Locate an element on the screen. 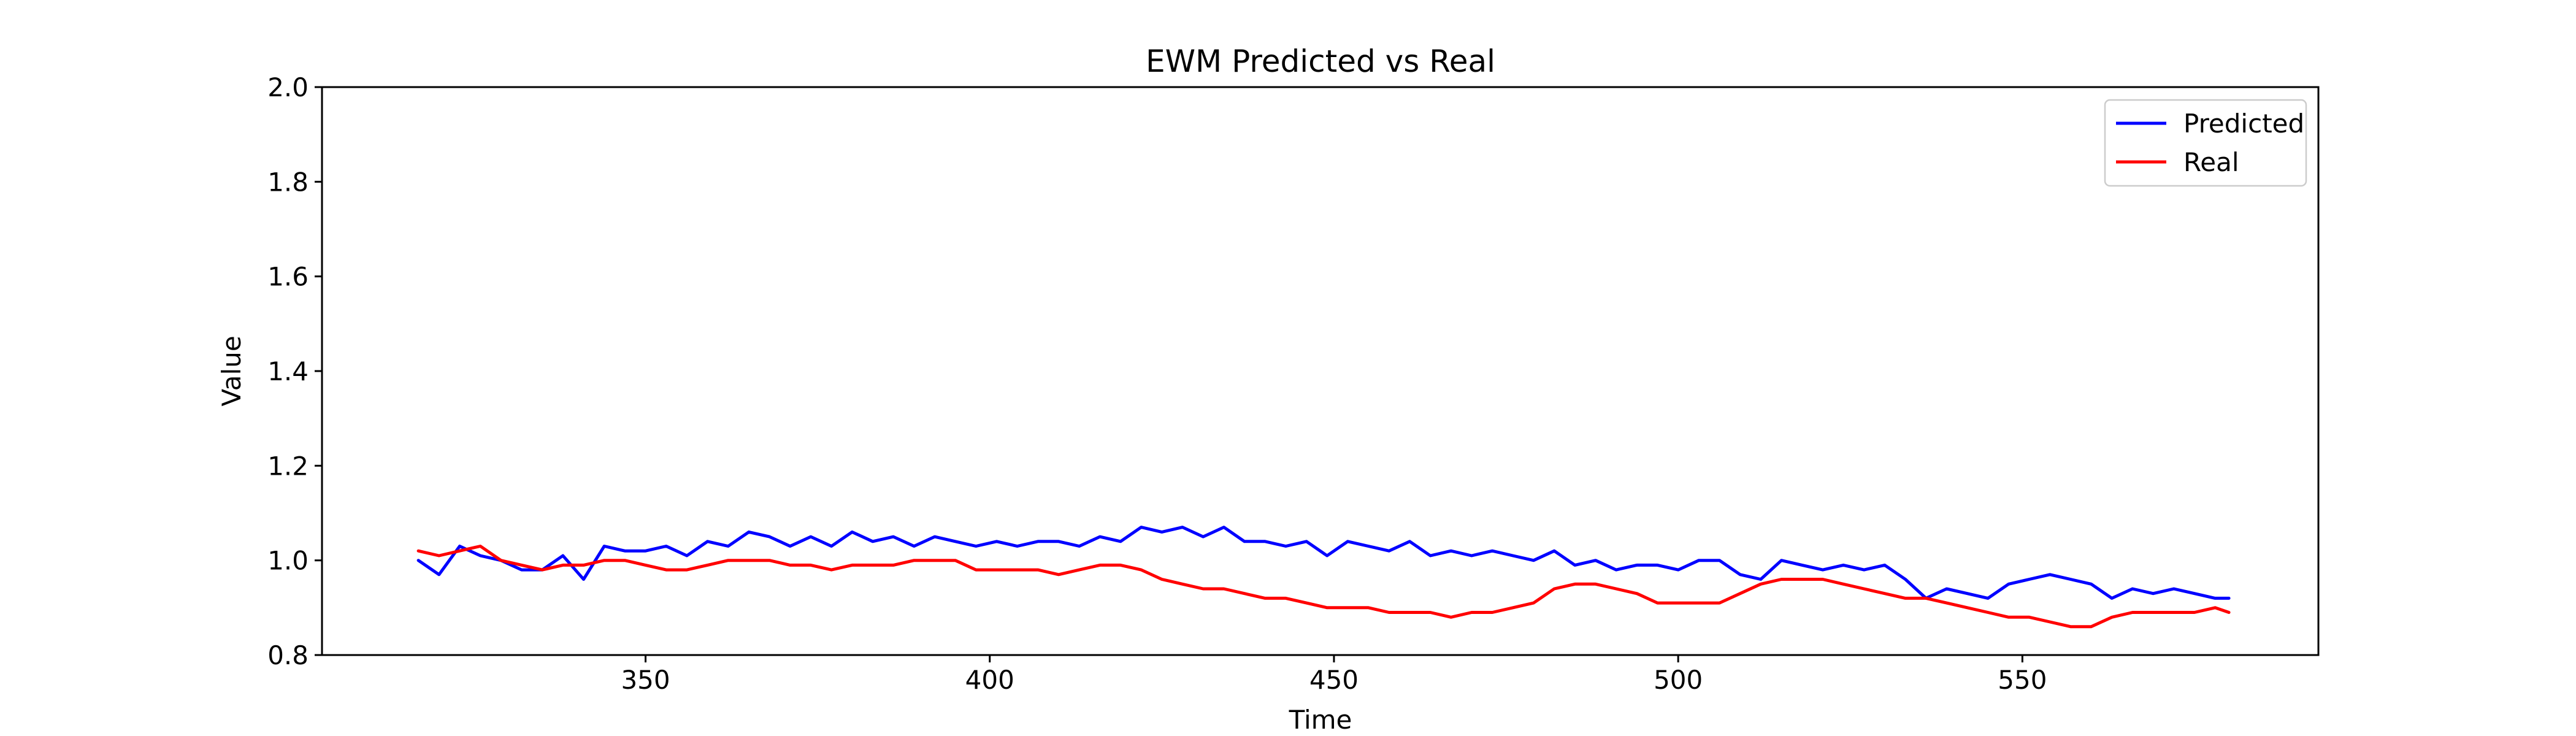  legend: Predicted Real is located at coordinates (2205, 143).